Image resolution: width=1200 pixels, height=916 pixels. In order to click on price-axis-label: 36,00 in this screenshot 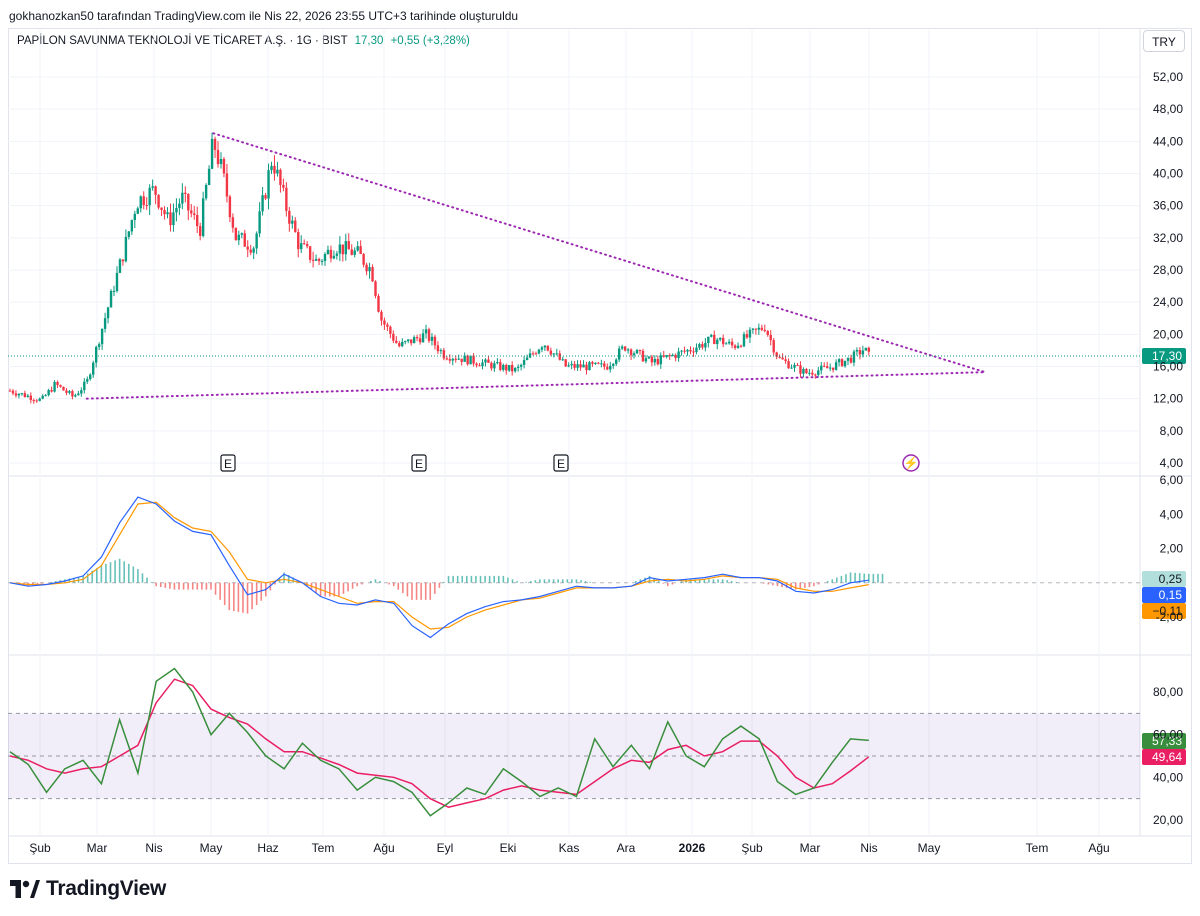, I will do `click(1168, 206)`.